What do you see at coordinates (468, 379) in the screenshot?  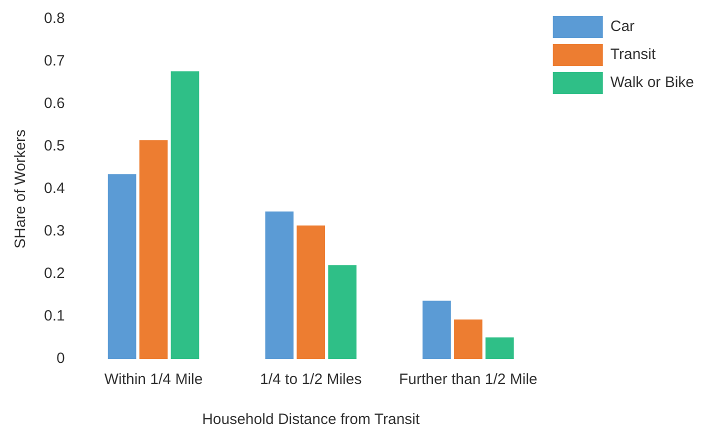 I see `x-tick-label: Further than 1/2 Mile` at bounding box center [468, 379].